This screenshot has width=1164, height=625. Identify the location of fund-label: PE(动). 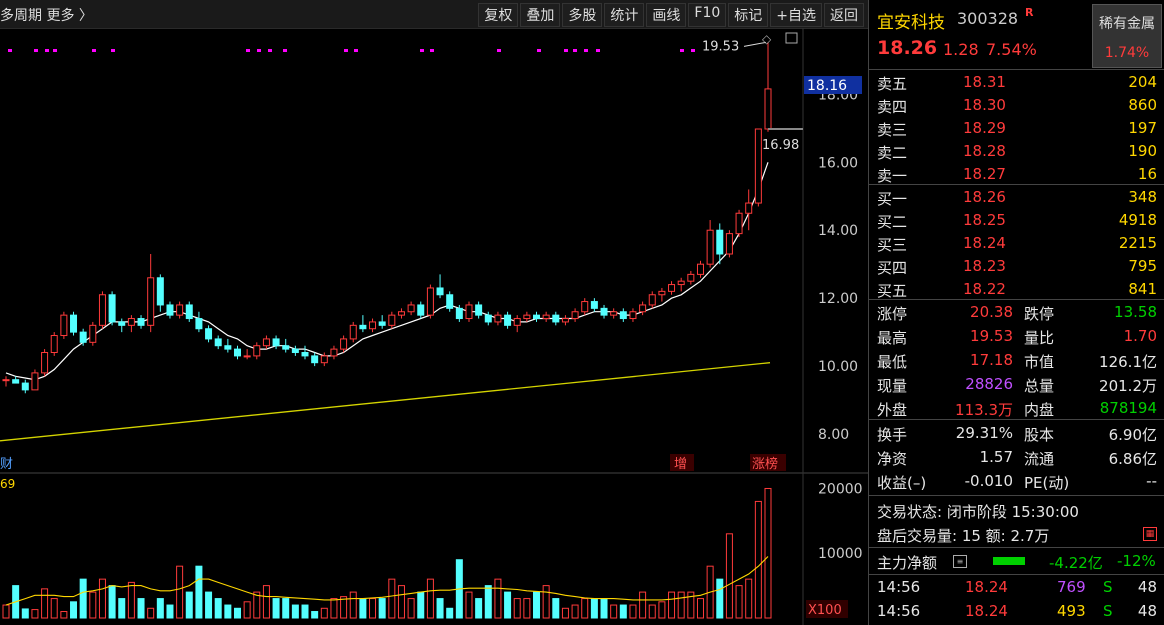
(1047, 483).